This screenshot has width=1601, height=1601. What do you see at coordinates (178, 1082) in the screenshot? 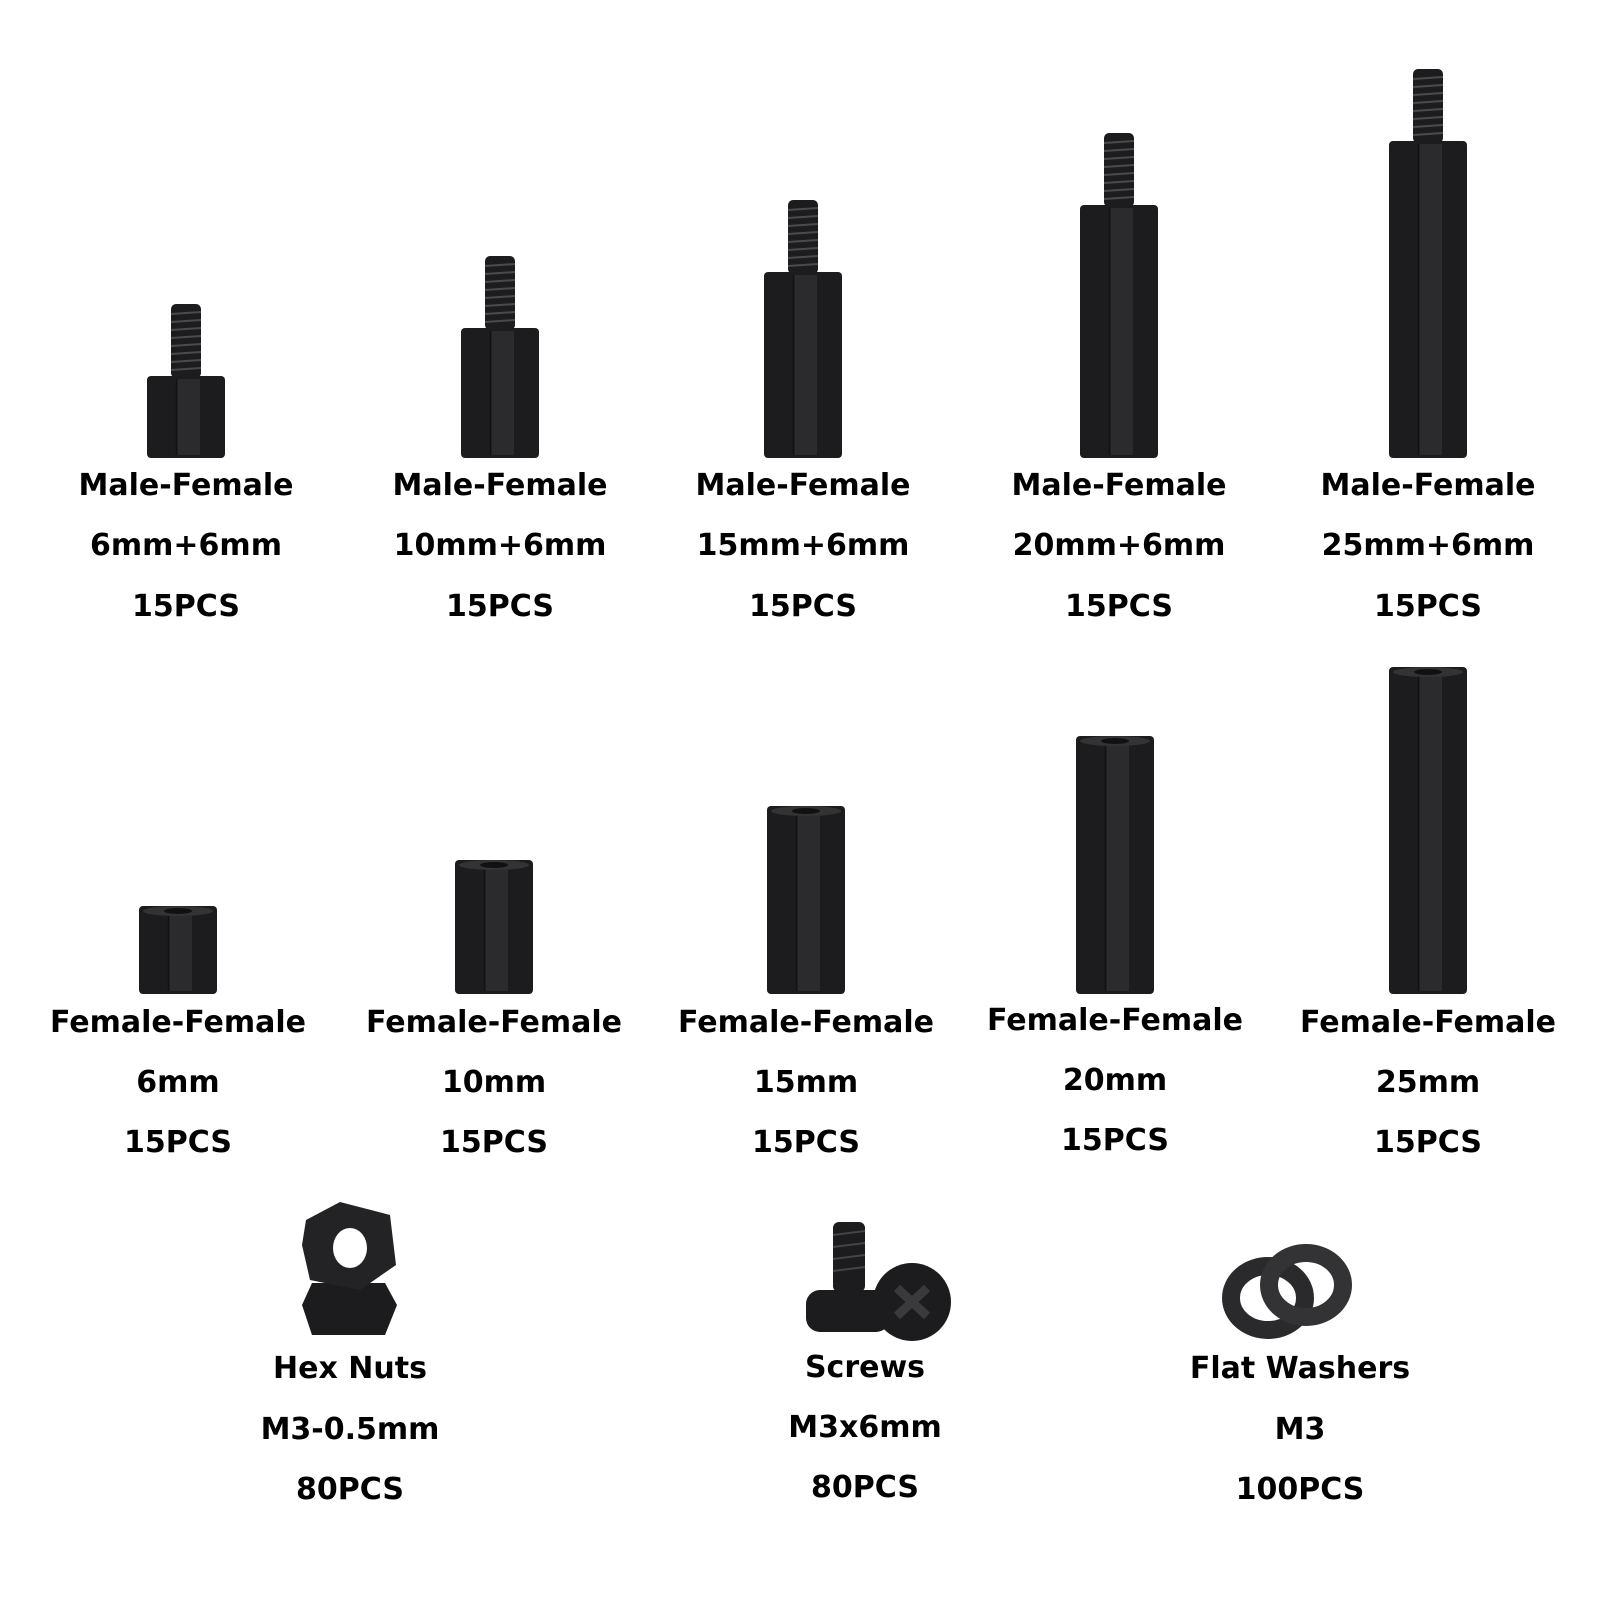
I see `item-size: 6mm` at bounding box center [178, 1082].